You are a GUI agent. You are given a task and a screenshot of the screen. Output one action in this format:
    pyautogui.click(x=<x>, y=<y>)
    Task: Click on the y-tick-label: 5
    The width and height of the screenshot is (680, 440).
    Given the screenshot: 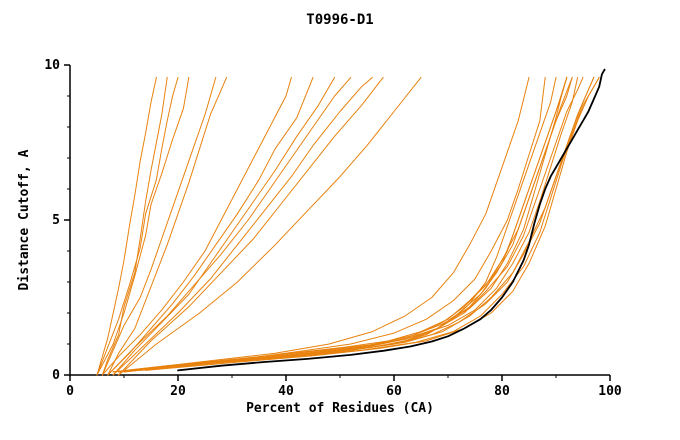 What is the action you would take?
    pyautogui.click(x=56, y=220)
    